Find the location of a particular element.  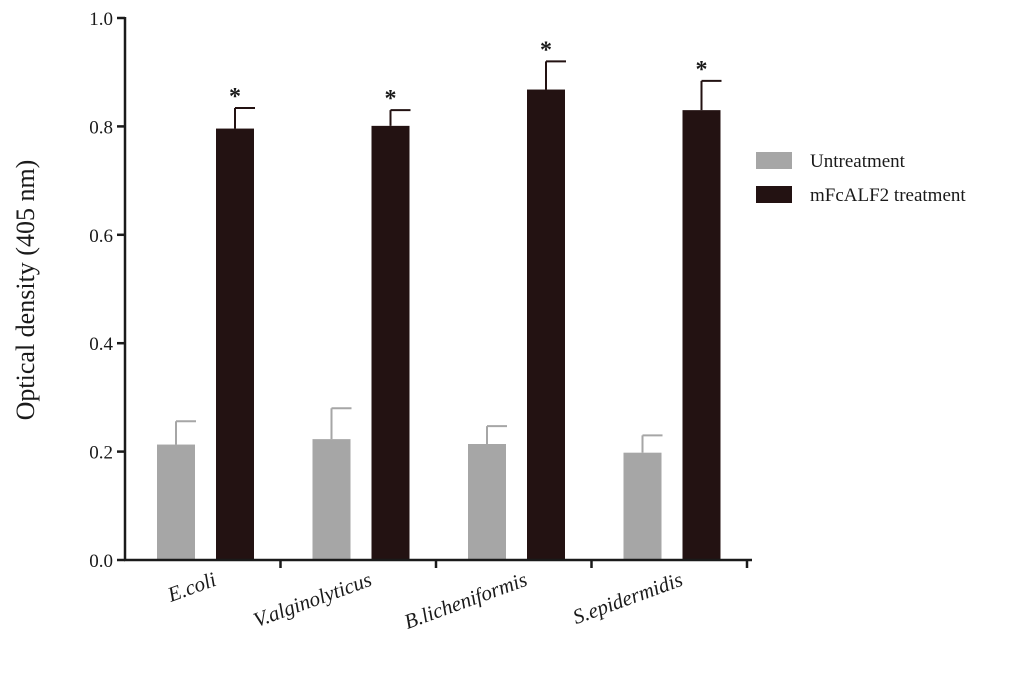

y-tick-label: 0.6 is located at coordinates (101, 236).